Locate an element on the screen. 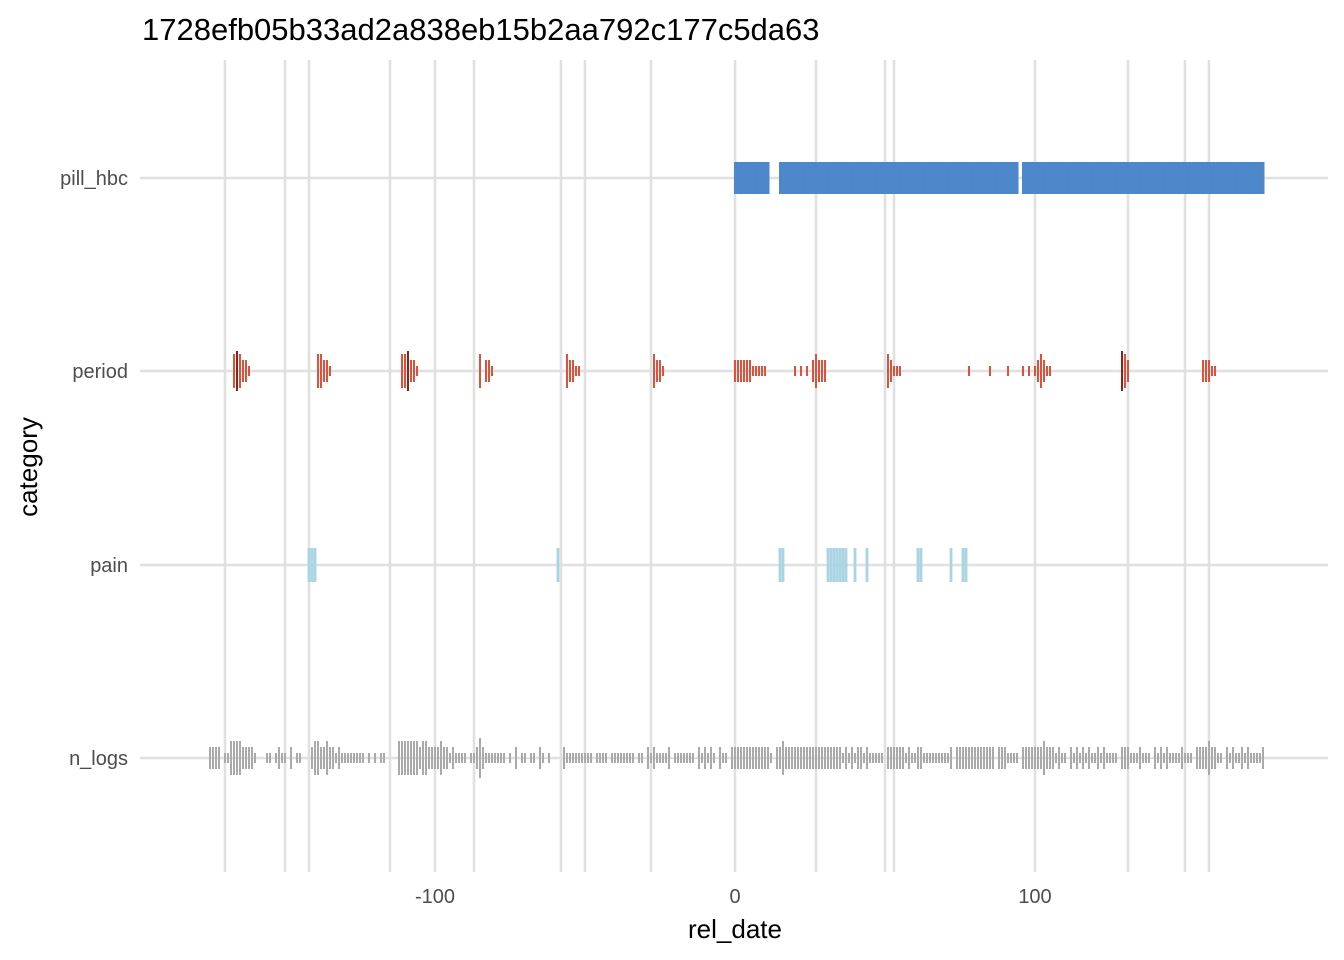  pill-hbc-run is located at coordinates (752, 178).